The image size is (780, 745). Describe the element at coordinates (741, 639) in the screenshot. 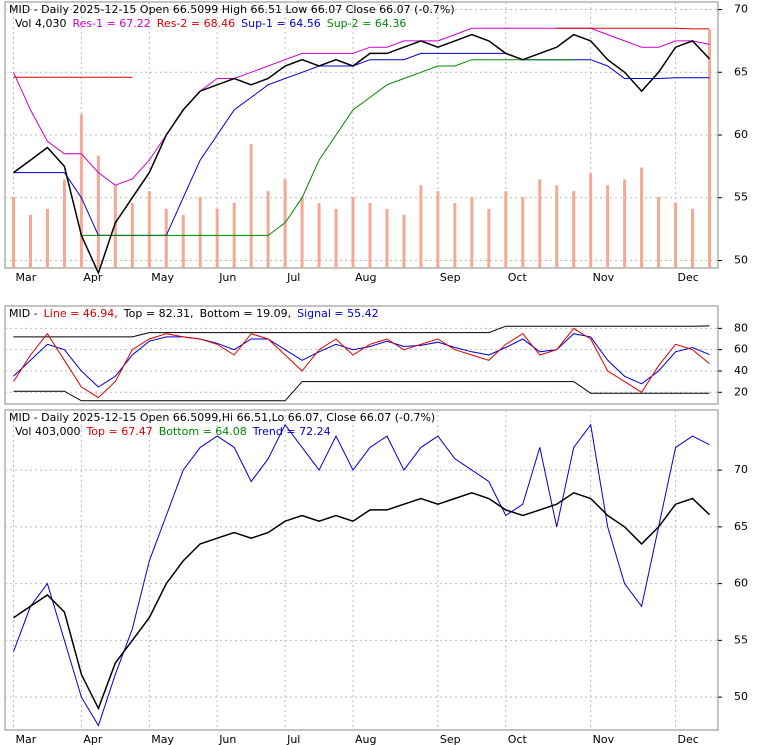

I see `y-tick-label: 55` at that location.